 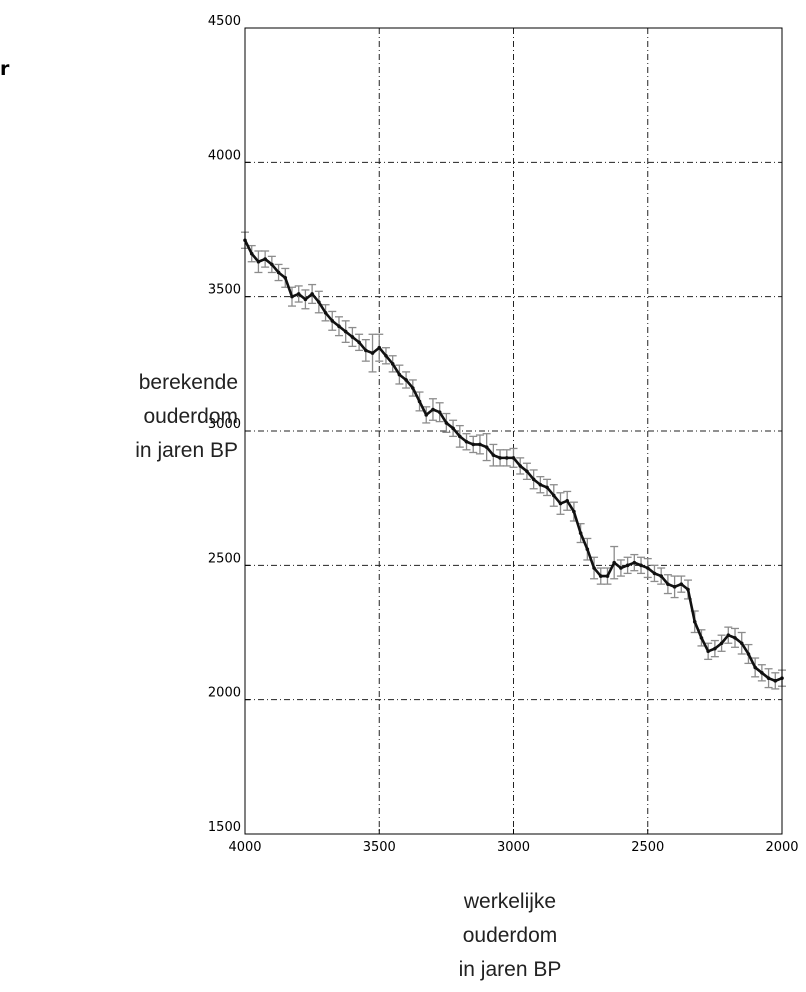 I want to click on y-tick-label-2500: 2500, so click(x=224, y=558).